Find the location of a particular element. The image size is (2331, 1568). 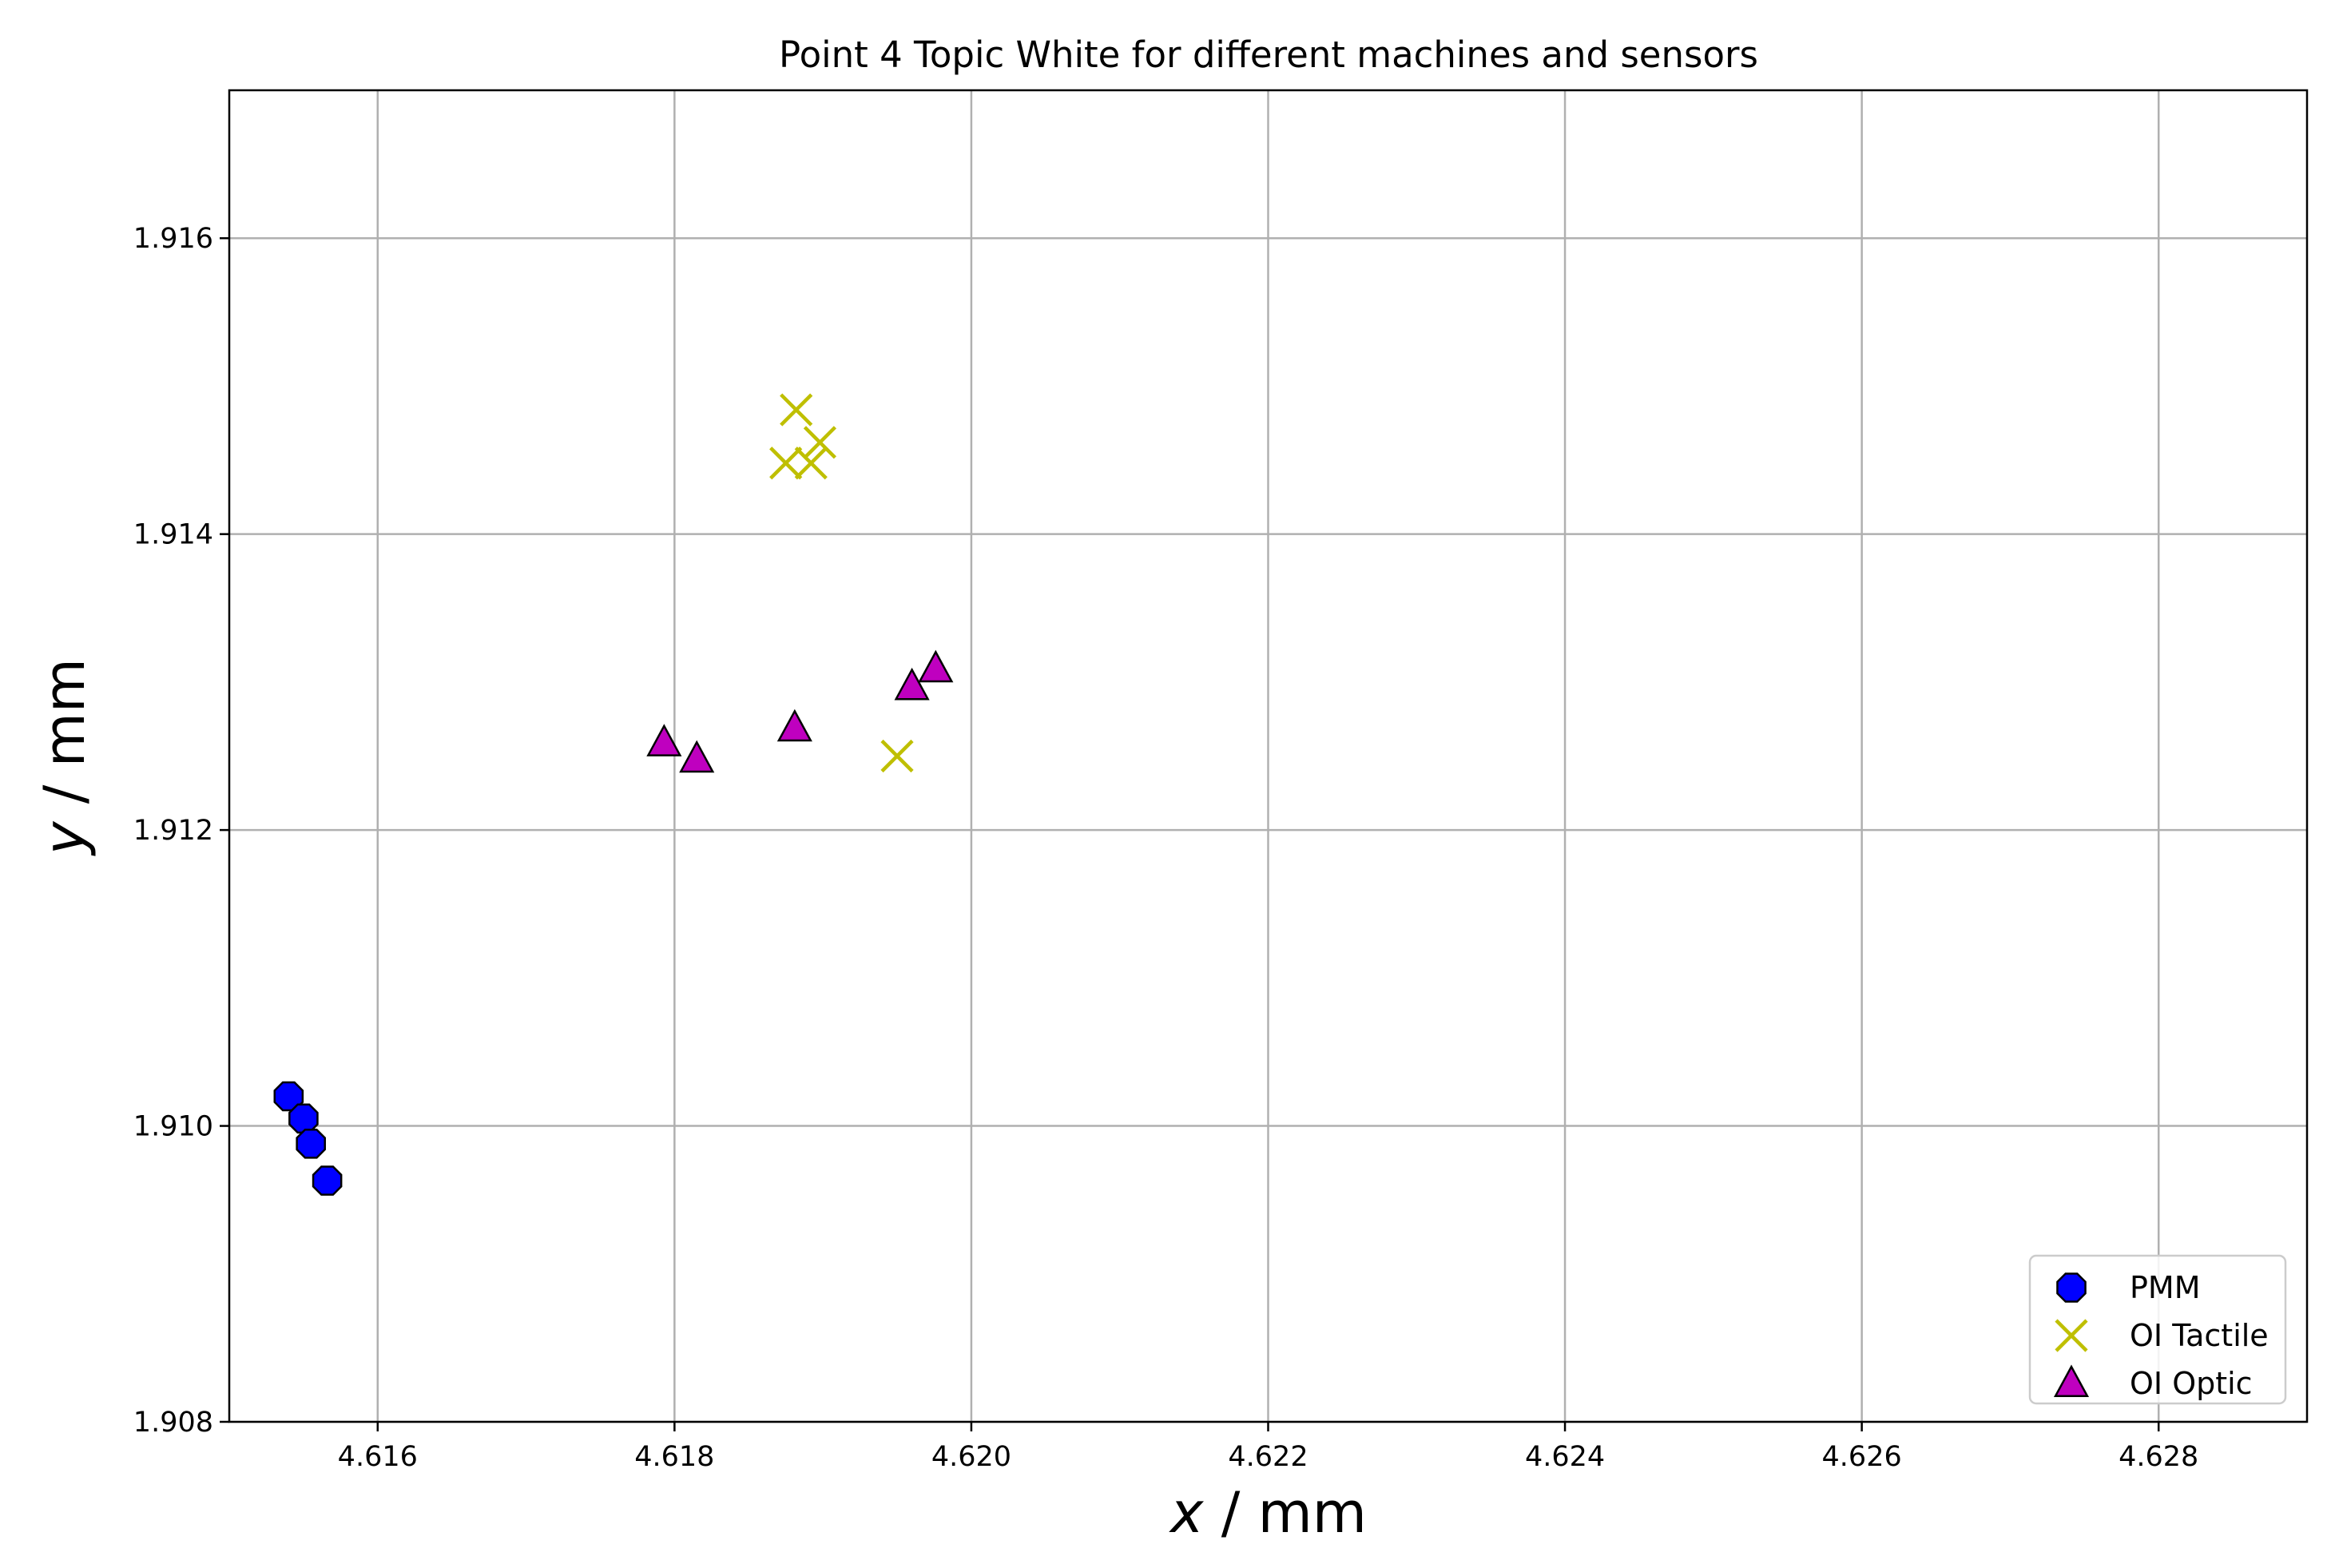

legend-item: OI Optic is located at coordinates (2153, 1382).